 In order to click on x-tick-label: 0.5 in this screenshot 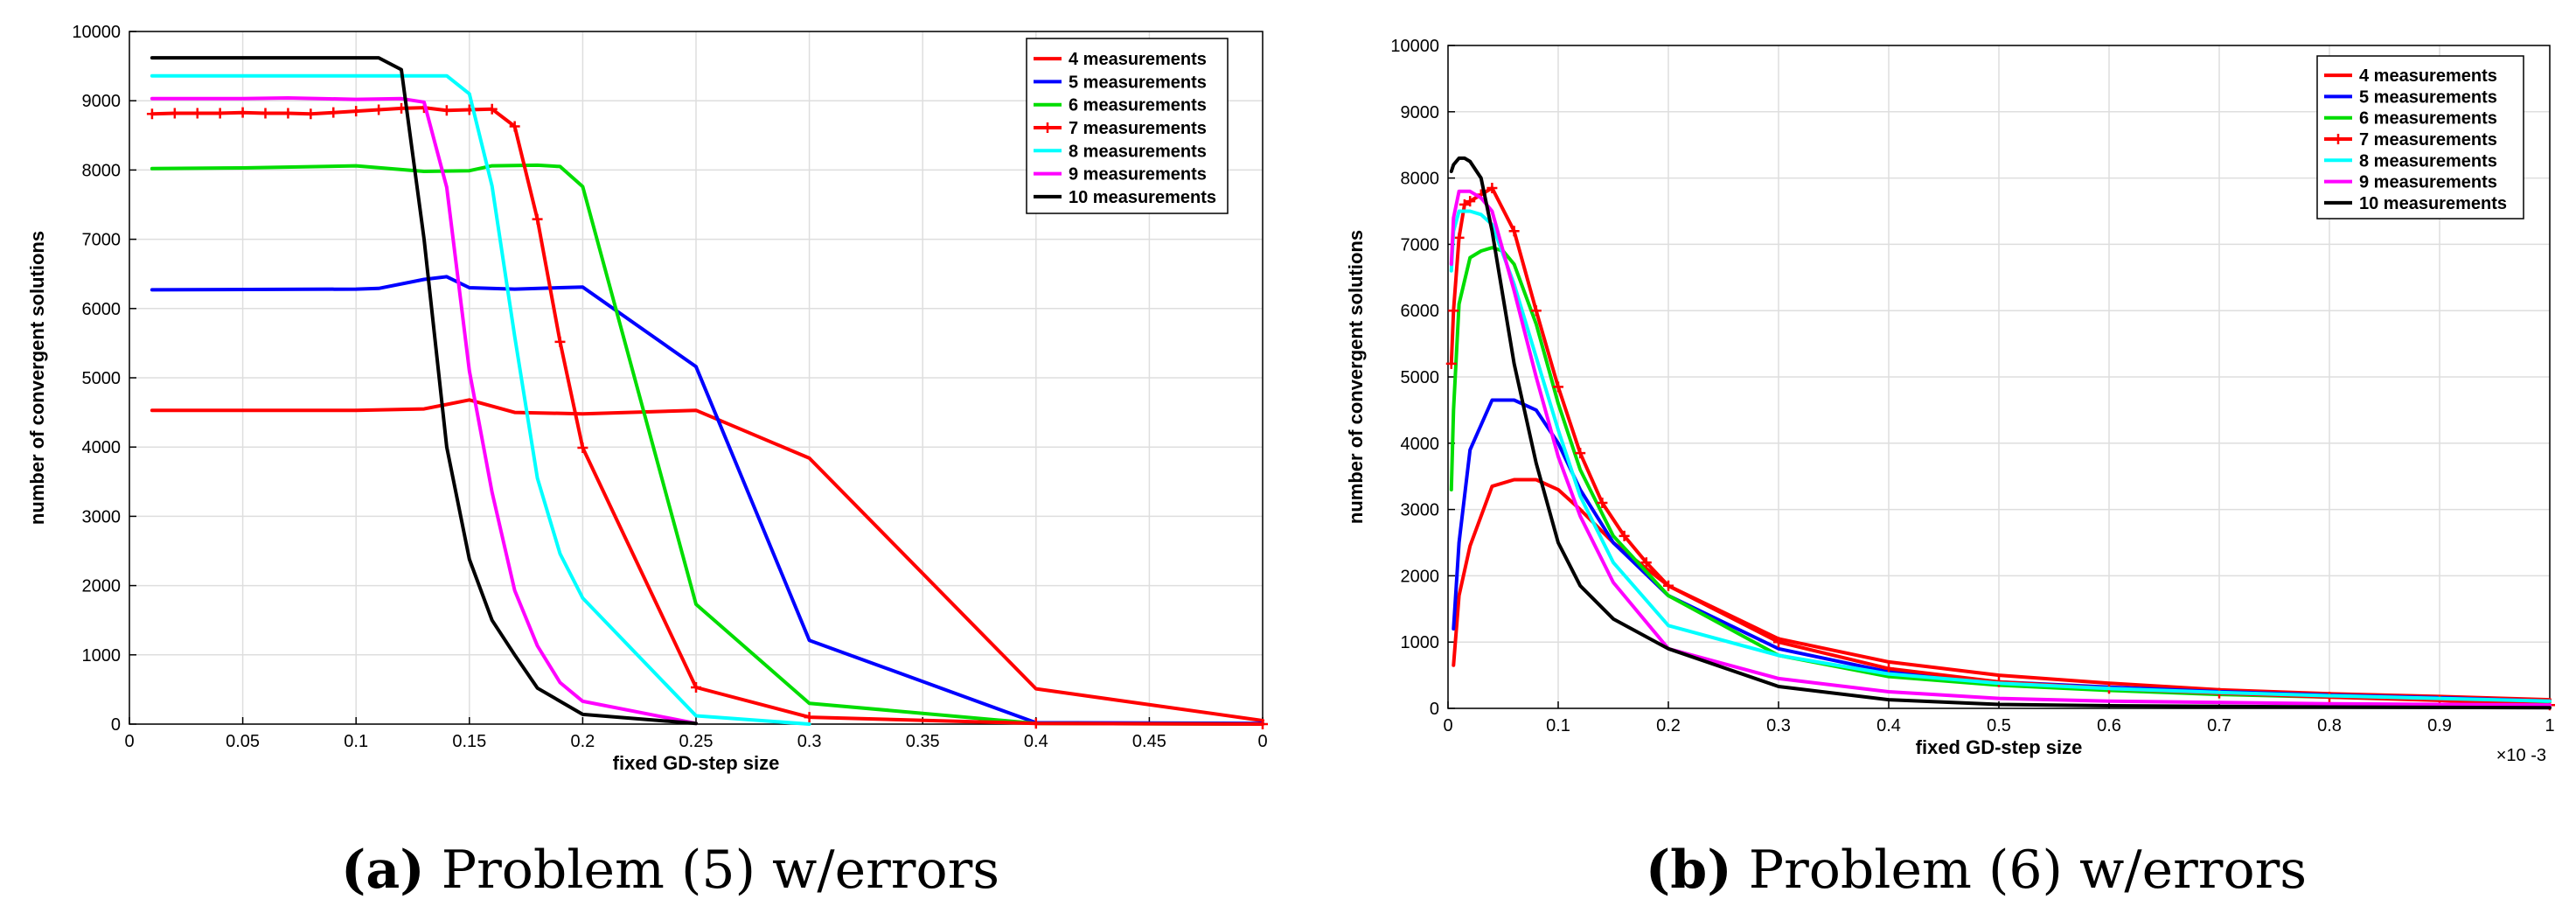, I will do `click(1999, 725)`.